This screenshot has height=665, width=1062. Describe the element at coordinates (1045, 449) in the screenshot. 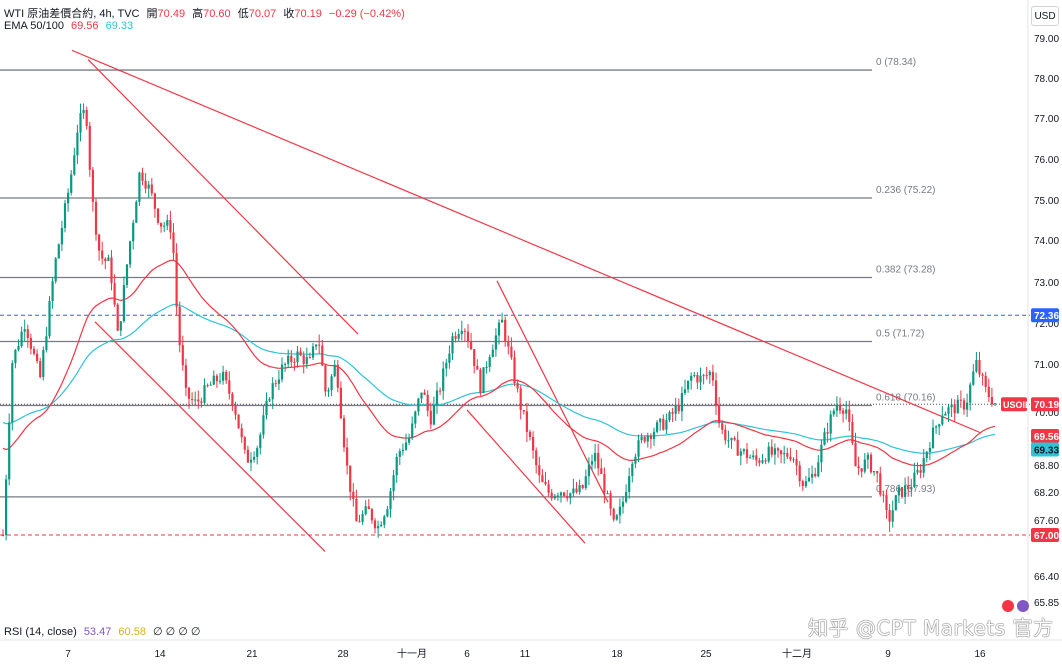

I see `badge-ema100-bg` at that location.